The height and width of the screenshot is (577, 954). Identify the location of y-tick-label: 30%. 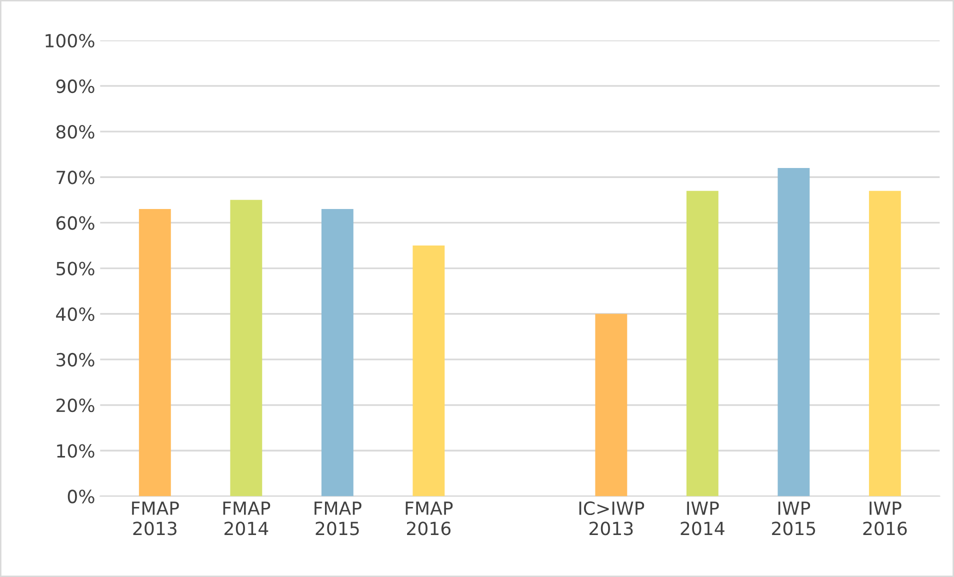
(75, 359).